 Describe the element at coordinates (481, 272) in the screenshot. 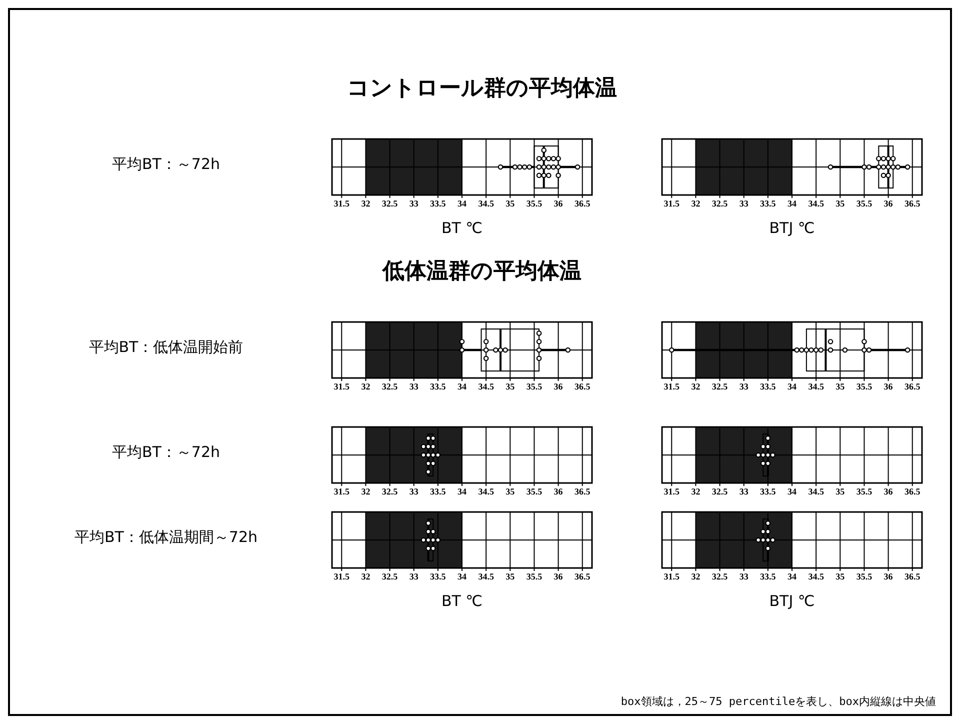

I see `chart-title: 低体温群の平均体温` at that location.